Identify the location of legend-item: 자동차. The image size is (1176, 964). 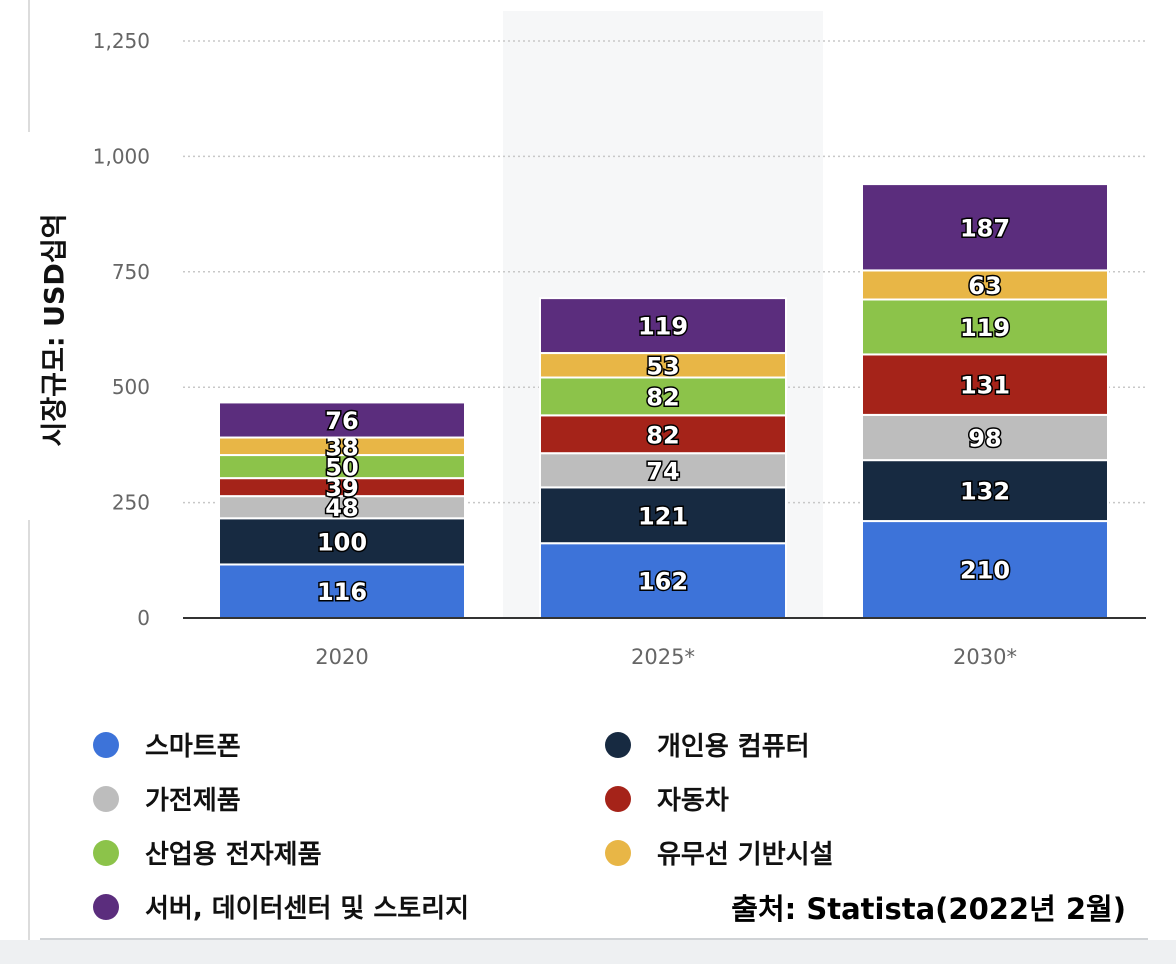
(667, 798).